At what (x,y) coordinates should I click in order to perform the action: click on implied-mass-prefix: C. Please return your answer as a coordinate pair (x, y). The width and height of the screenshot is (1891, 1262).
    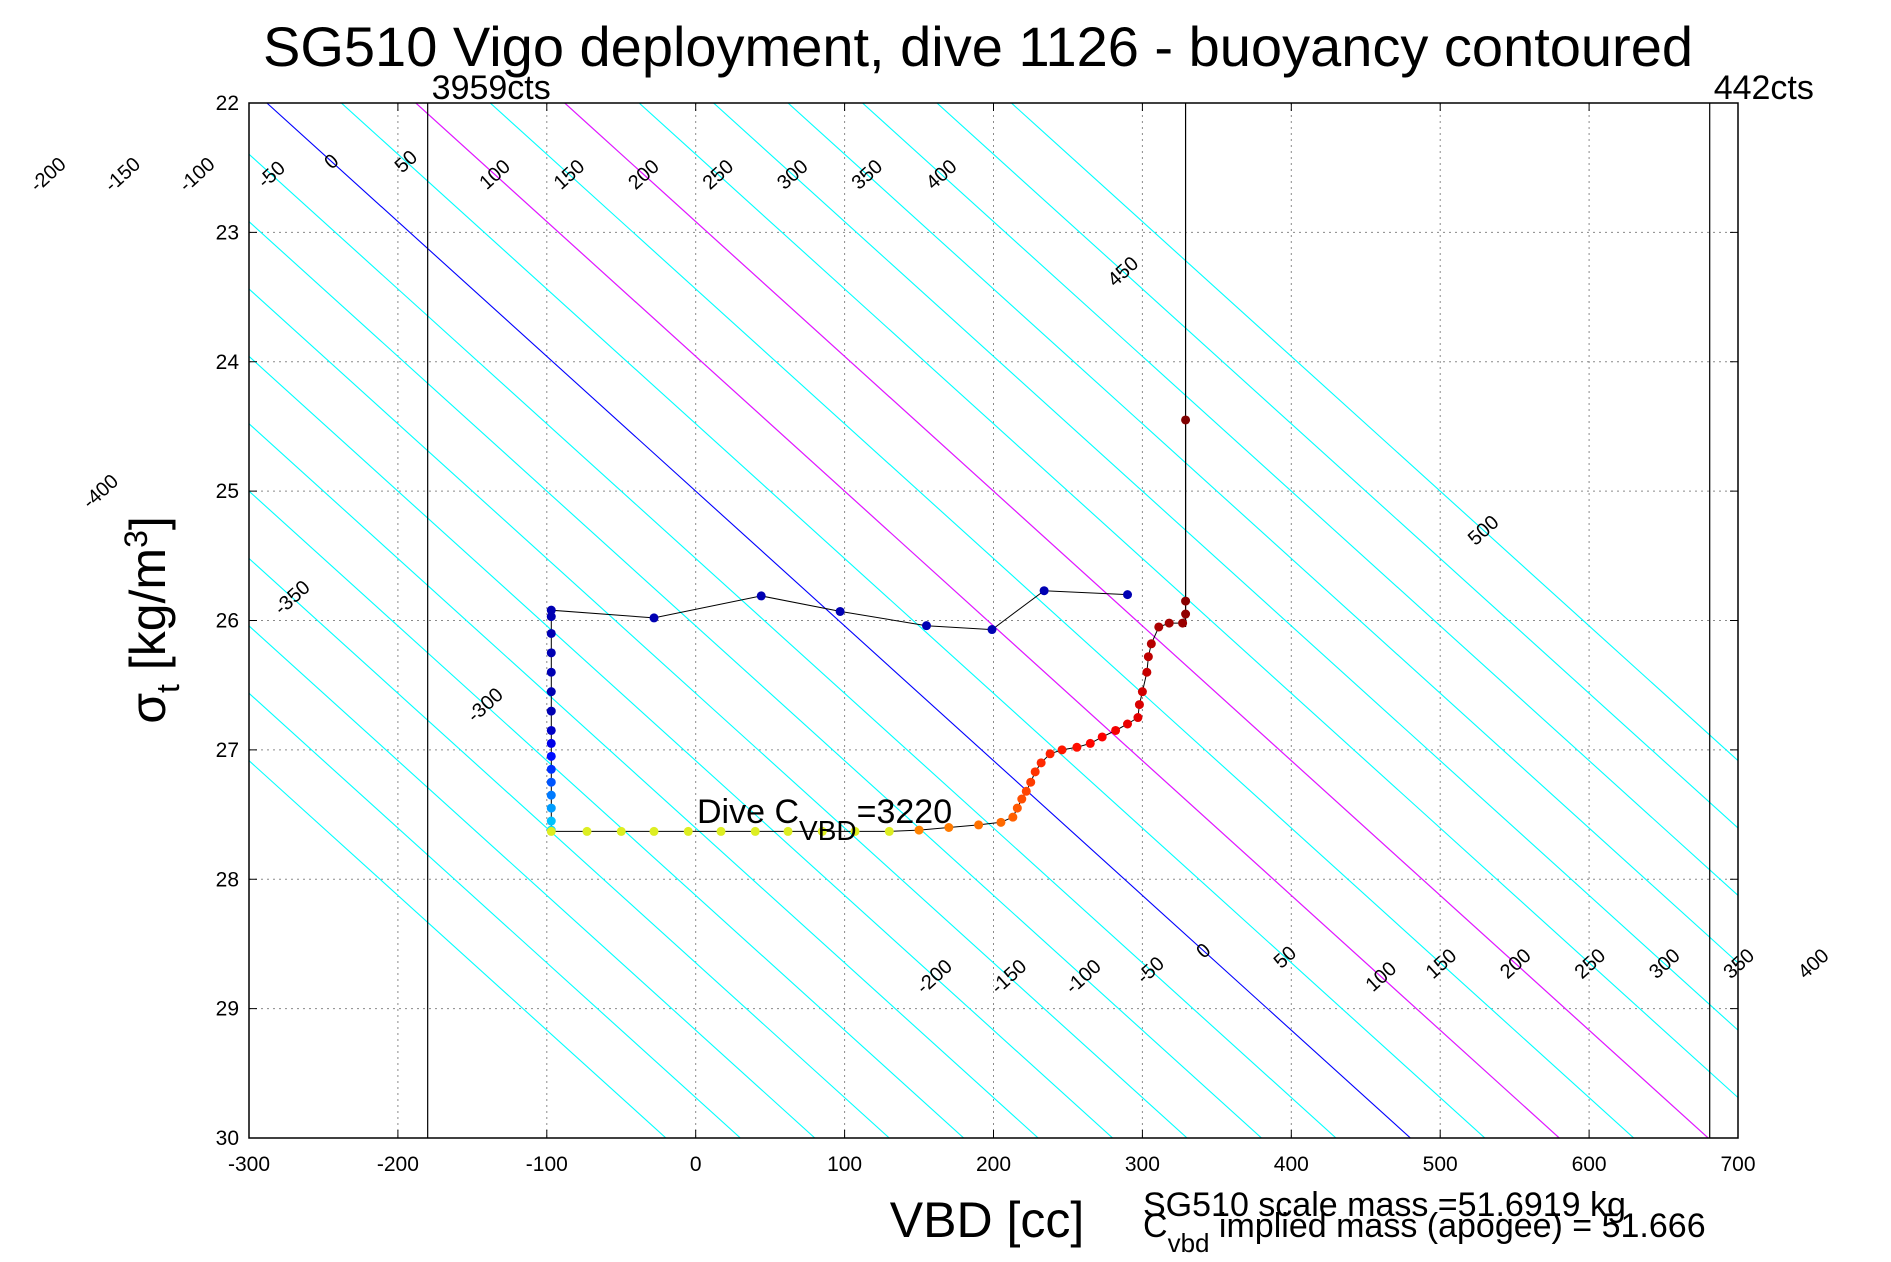
    Looking at the image, I should click on (1155, 1226).